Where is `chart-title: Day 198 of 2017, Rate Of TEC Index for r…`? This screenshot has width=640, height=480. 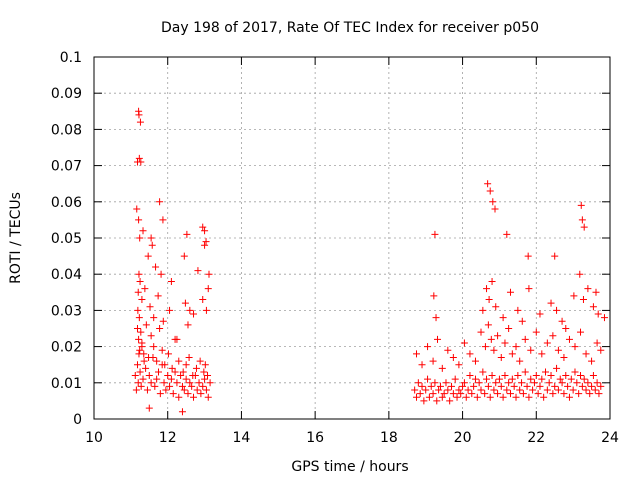
chart-title: Day 198 of 2017, Rate Of TEC Index for r… is located at coordinates (350, 28).